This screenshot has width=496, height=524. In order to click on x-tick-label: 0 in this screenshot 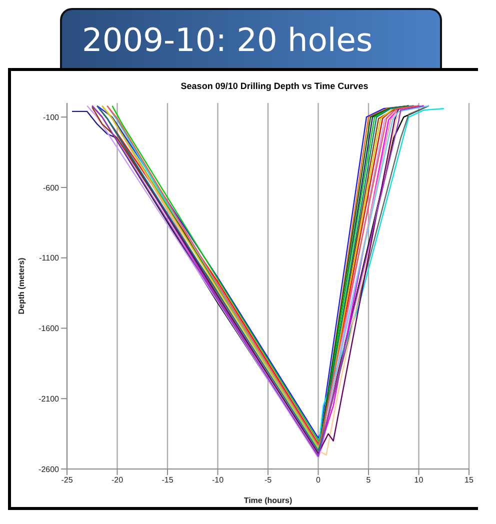, I will do `click(319, 480)`.